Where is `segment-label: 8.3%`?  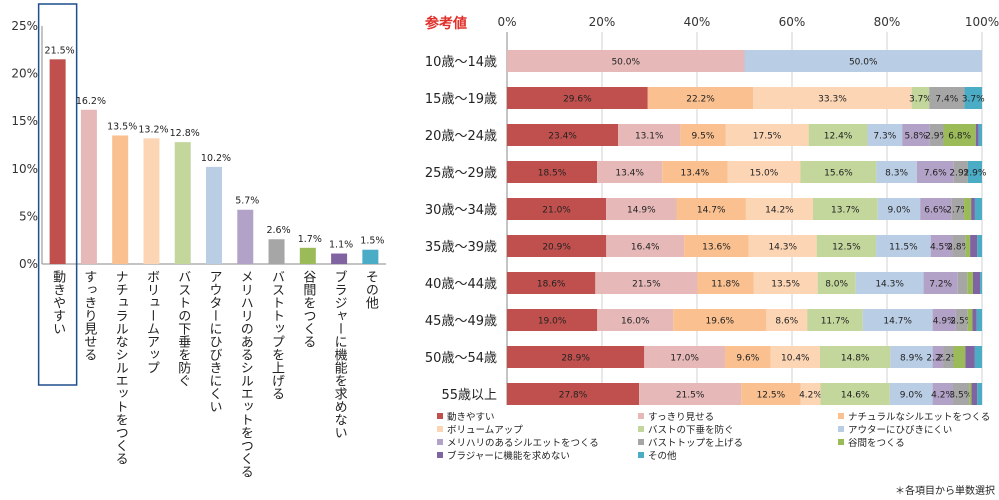 segment-label: 8.3% is located at coordinates (896, 174).